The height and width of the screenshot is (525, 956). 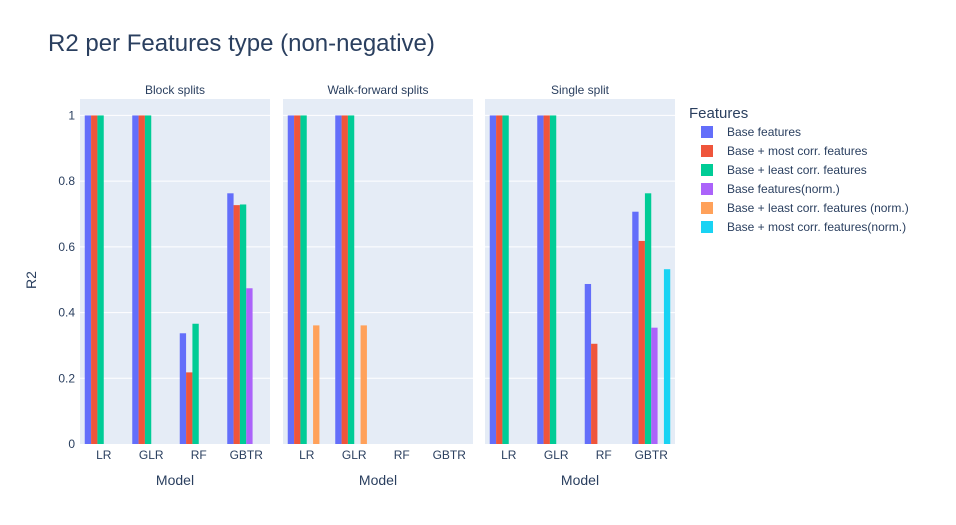 What do you see at coordinates (338, 279) in the screenshot?
I see `bar-walk-forward-splits-glr-base-features` at bounding box center [338, 279].